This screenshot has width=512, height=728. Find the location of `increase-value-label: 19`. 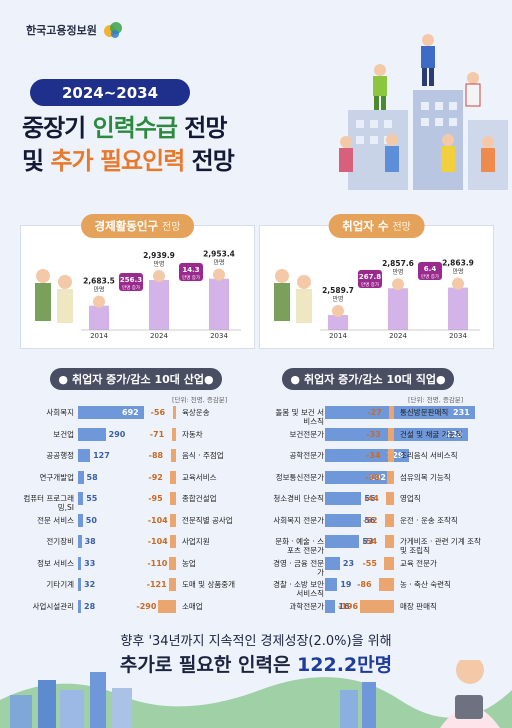

increase-value-label: 19 is located at coordinates (346, 584).